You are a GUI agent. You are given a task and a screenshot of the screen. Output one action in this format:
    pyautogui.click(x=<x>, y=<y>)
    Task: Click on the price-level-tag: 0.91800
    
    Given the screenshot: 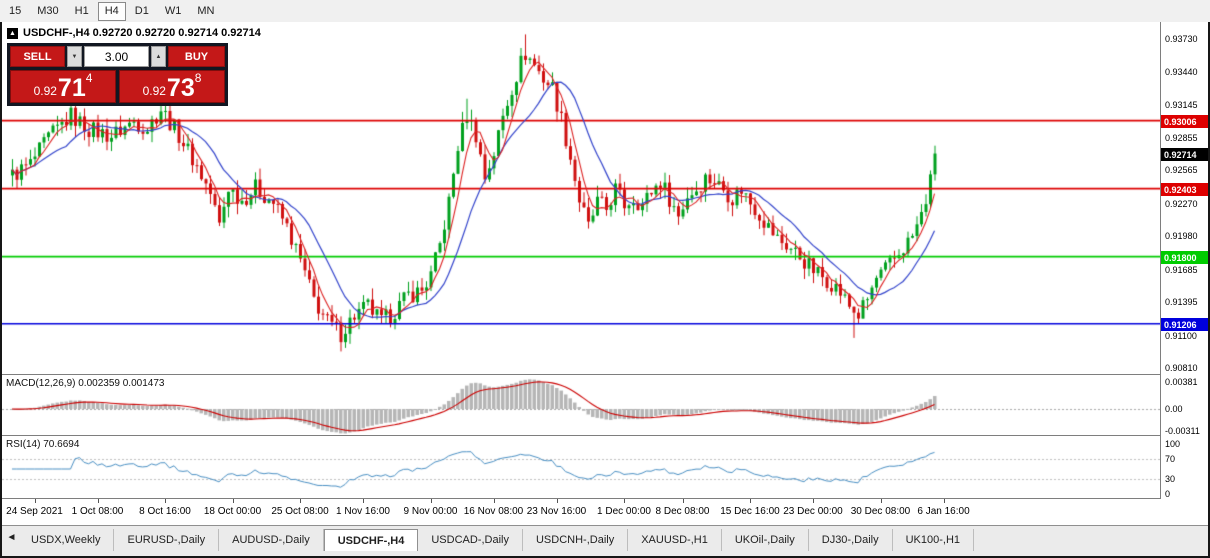 What is the action you would take?
    pyautogui.click(x=1184, y=257)
    